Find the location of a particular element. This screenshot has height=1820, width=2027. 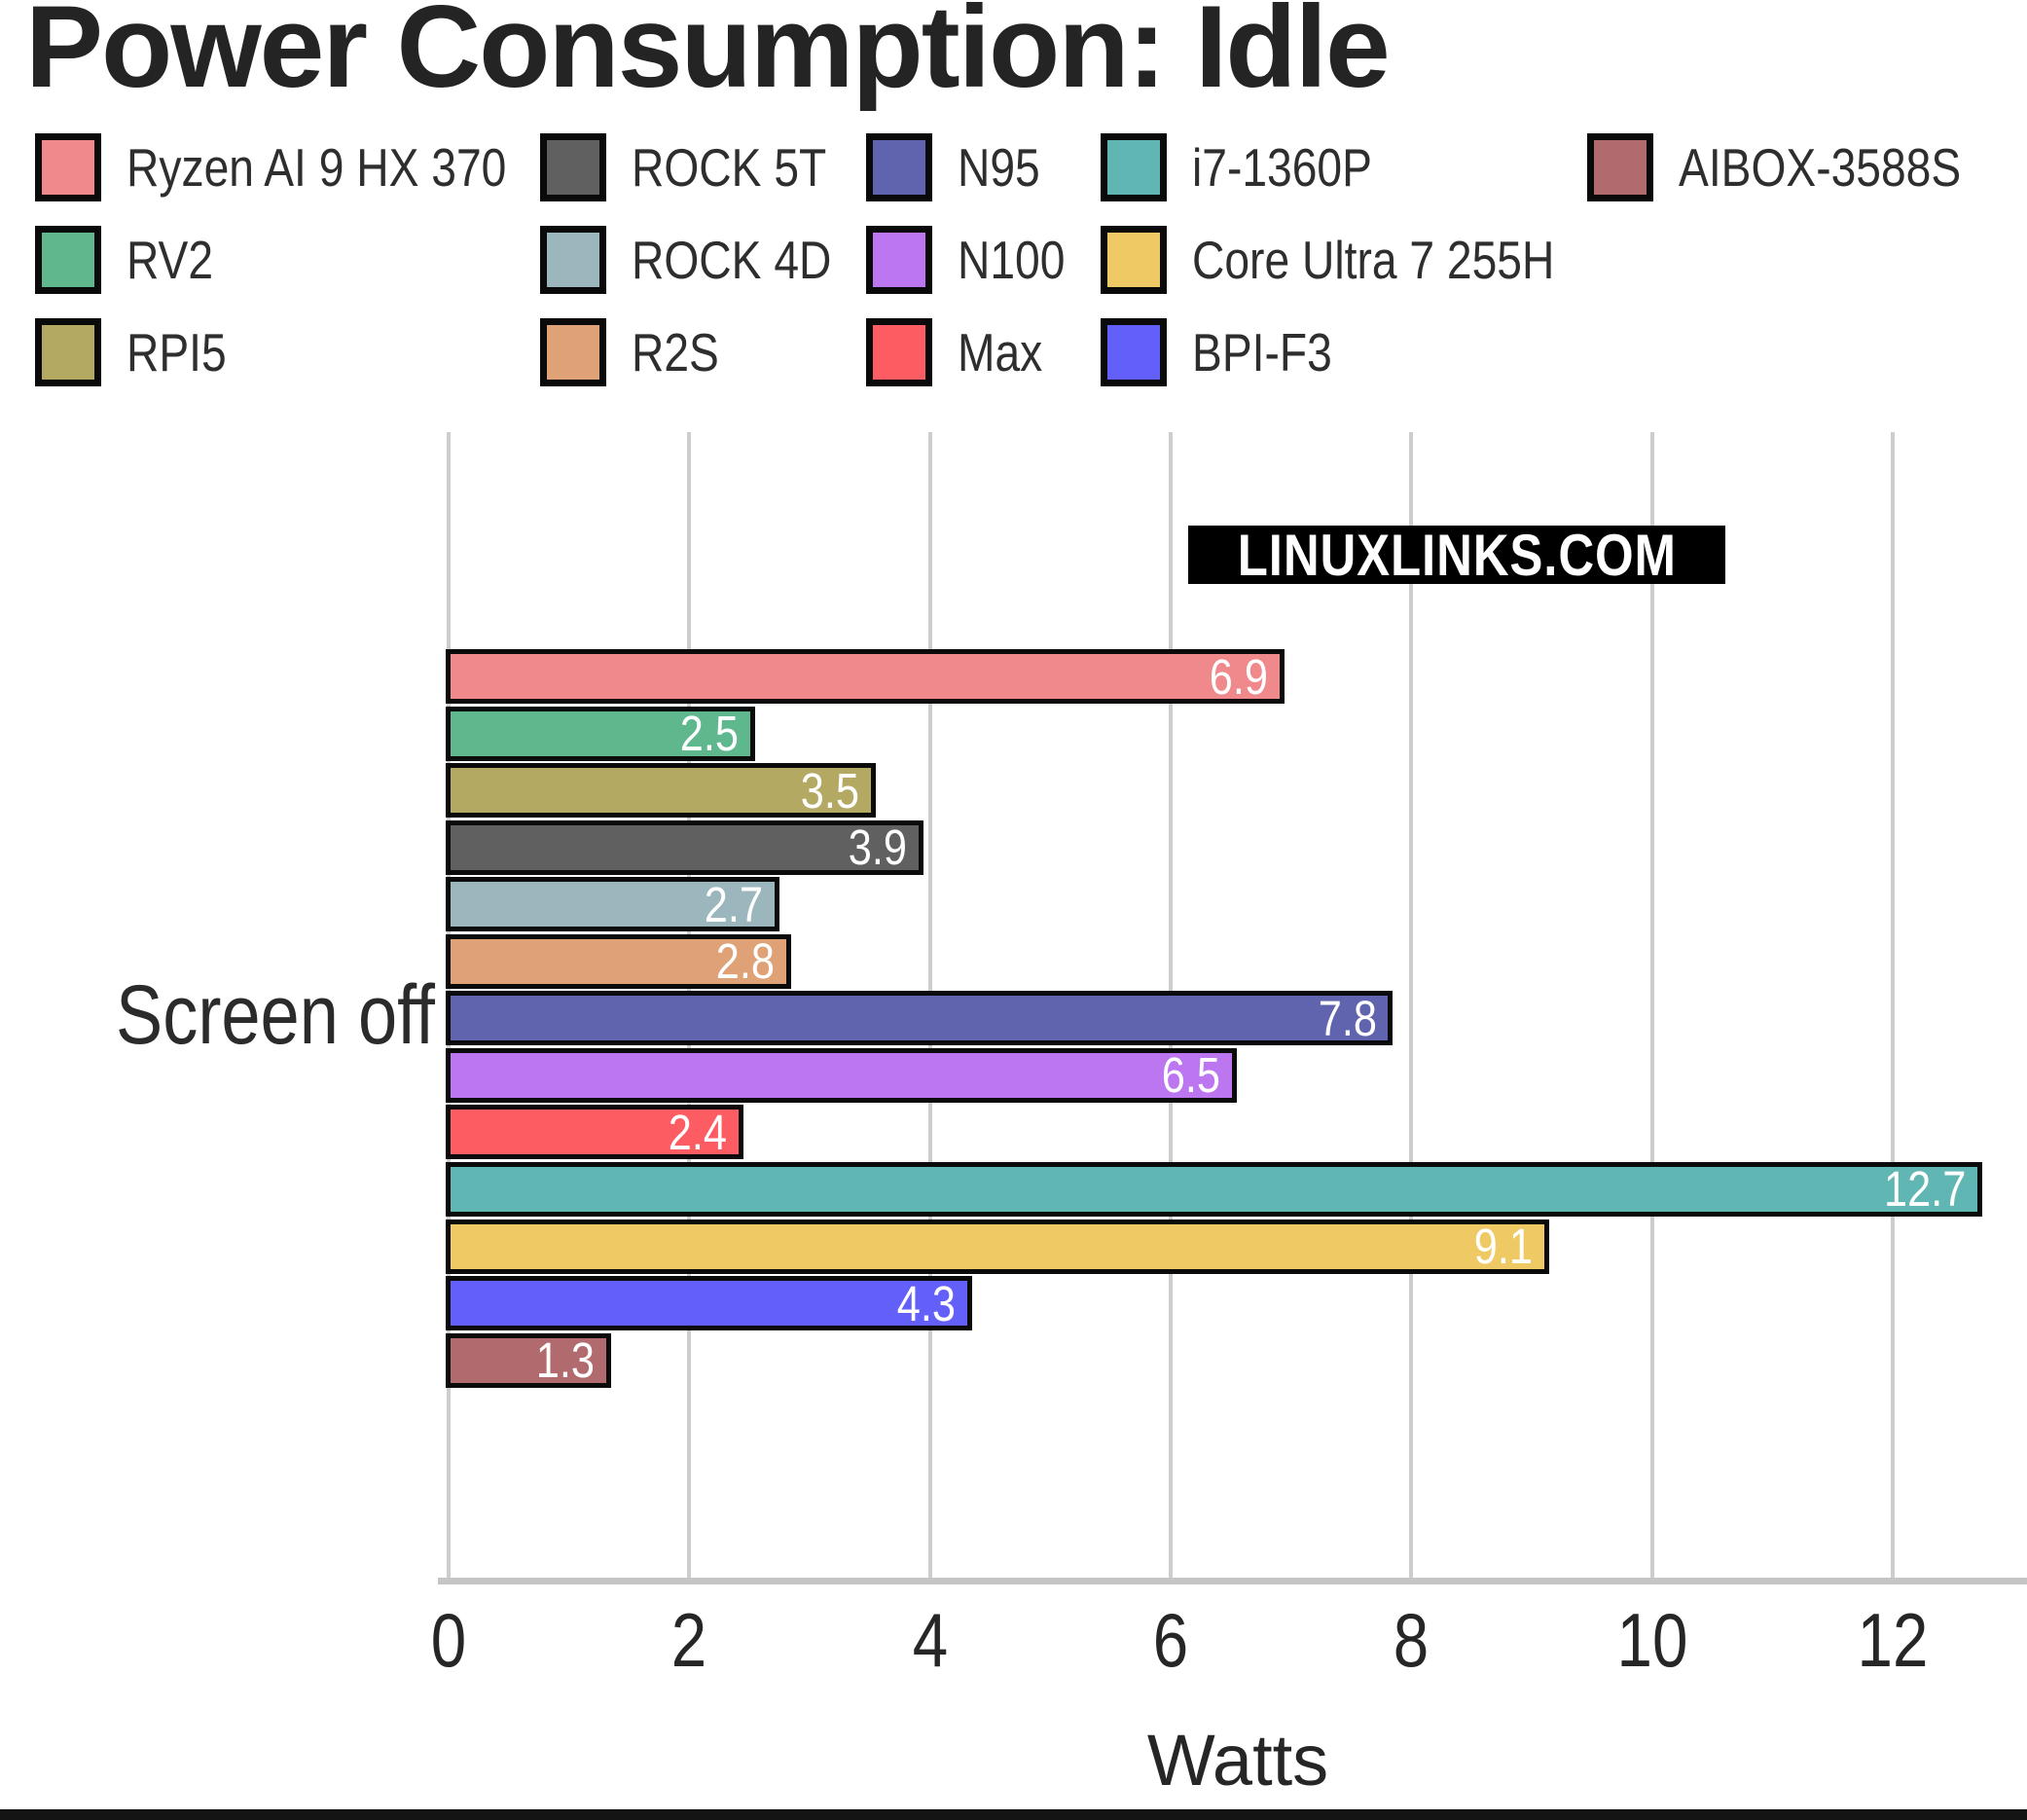

legend-label-rock-5t: ROCK 5T is located at coordinates (729, 167).